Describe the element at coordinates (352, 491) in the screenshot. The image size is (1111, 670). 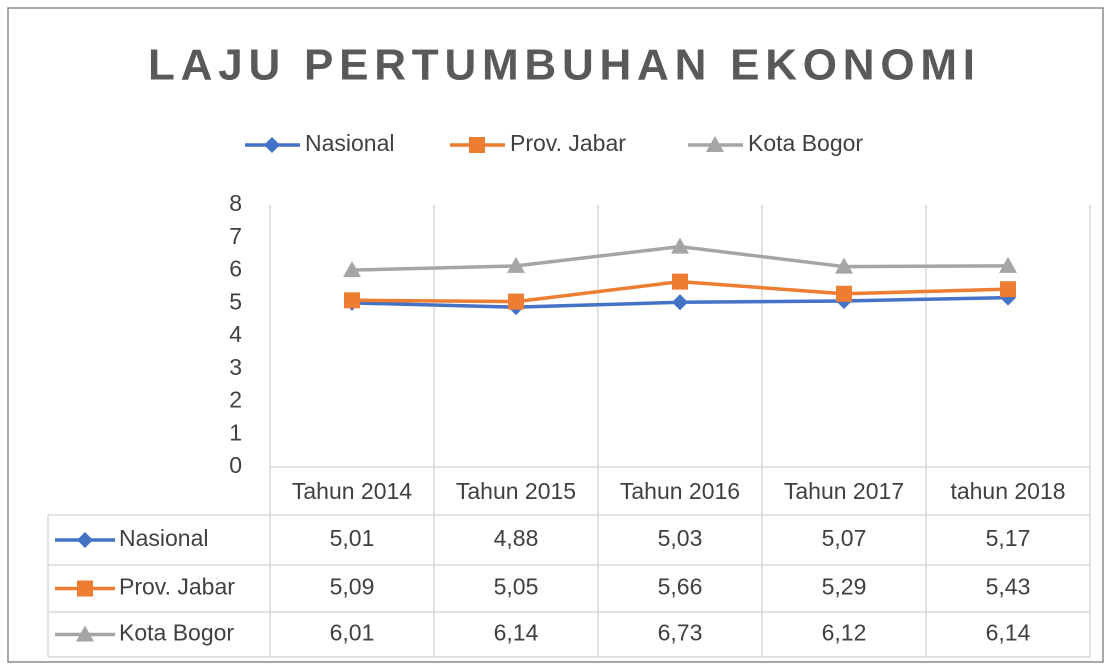
I see `x-tick-label: Tahun 2014` at that location.